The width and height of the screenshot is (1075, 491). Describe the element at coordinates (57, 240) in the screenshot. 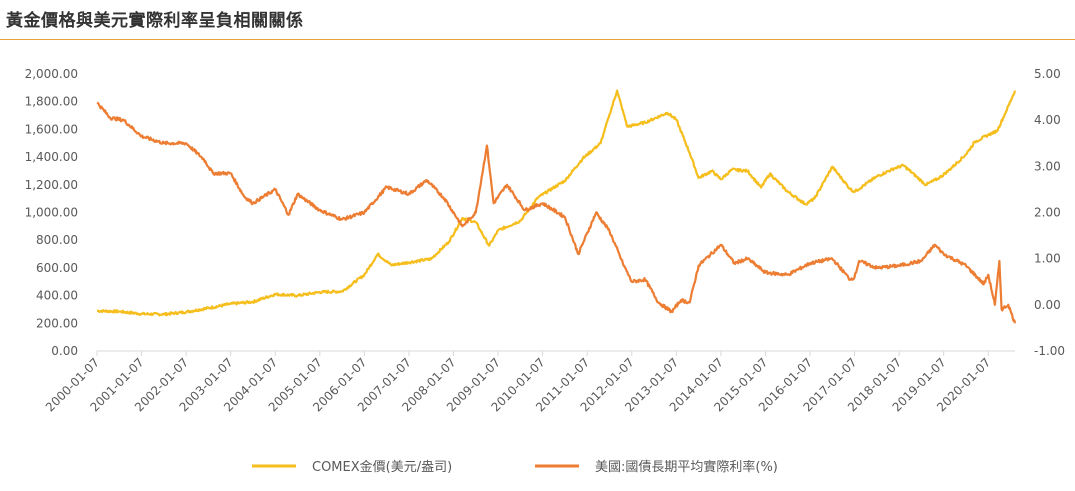

I see `y-left-tick-label: 800.00` at that location.